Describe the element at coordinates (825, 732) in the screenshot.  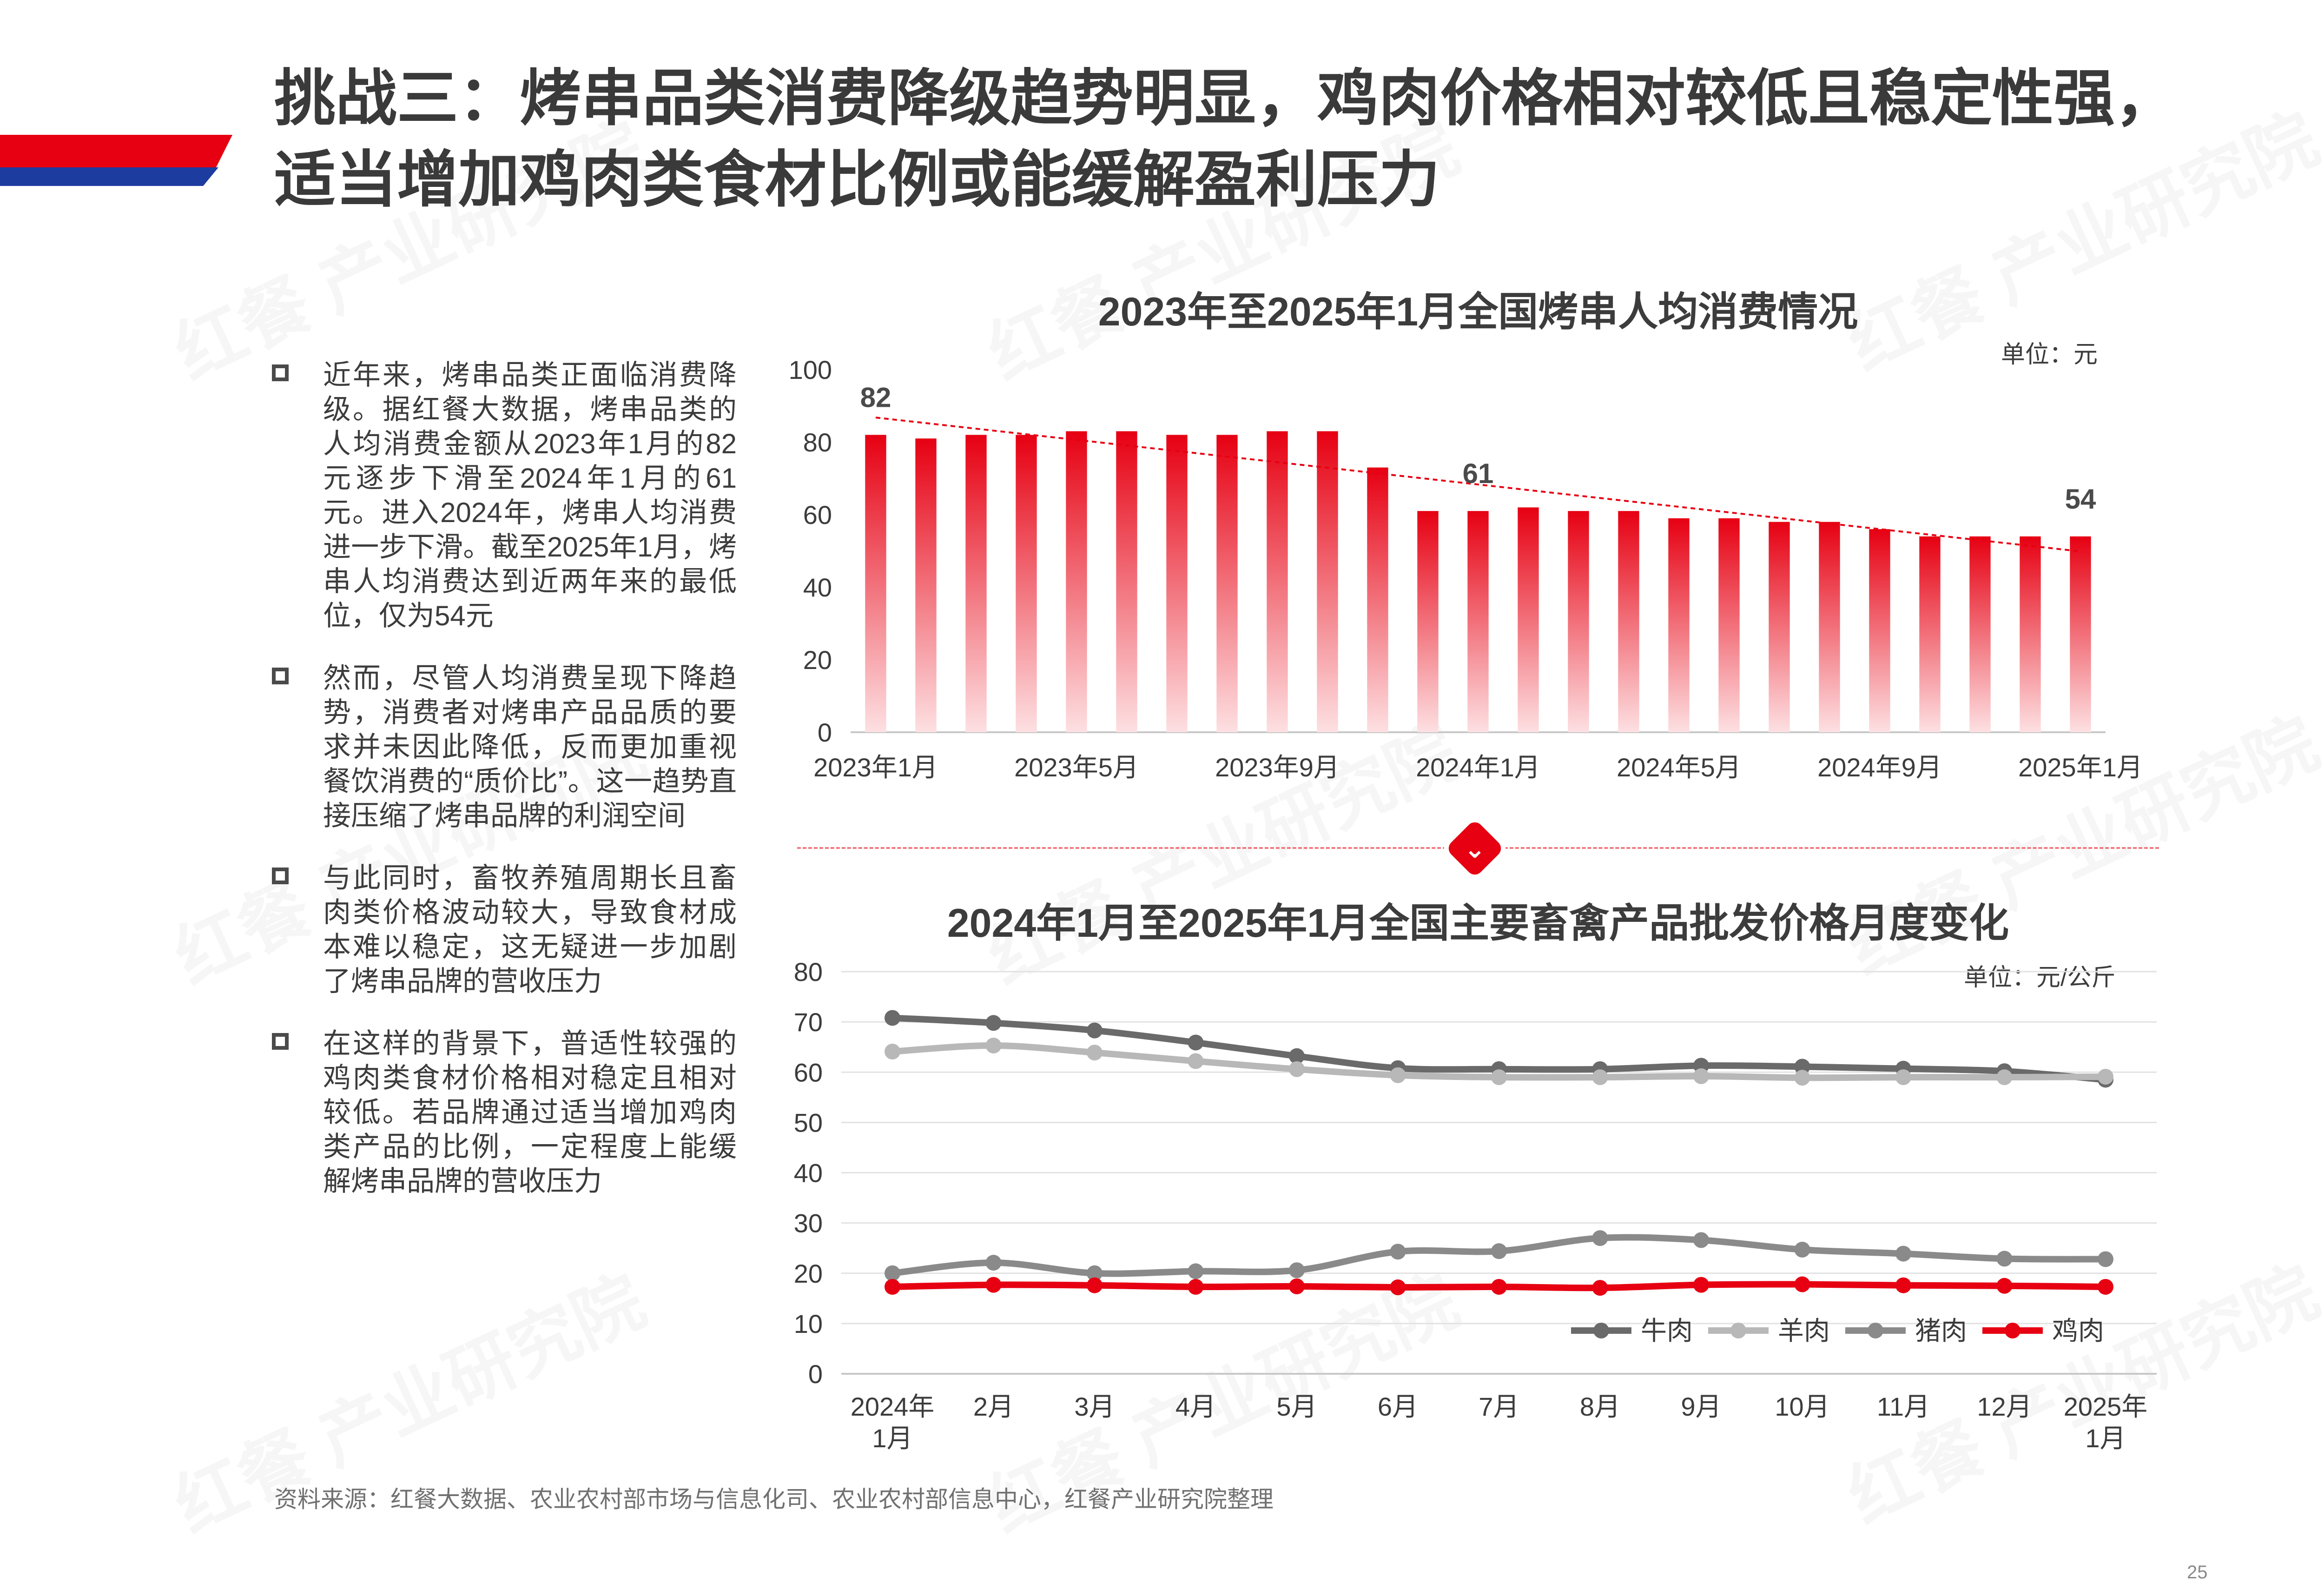
I see `y-tick-label: 0` at that location.